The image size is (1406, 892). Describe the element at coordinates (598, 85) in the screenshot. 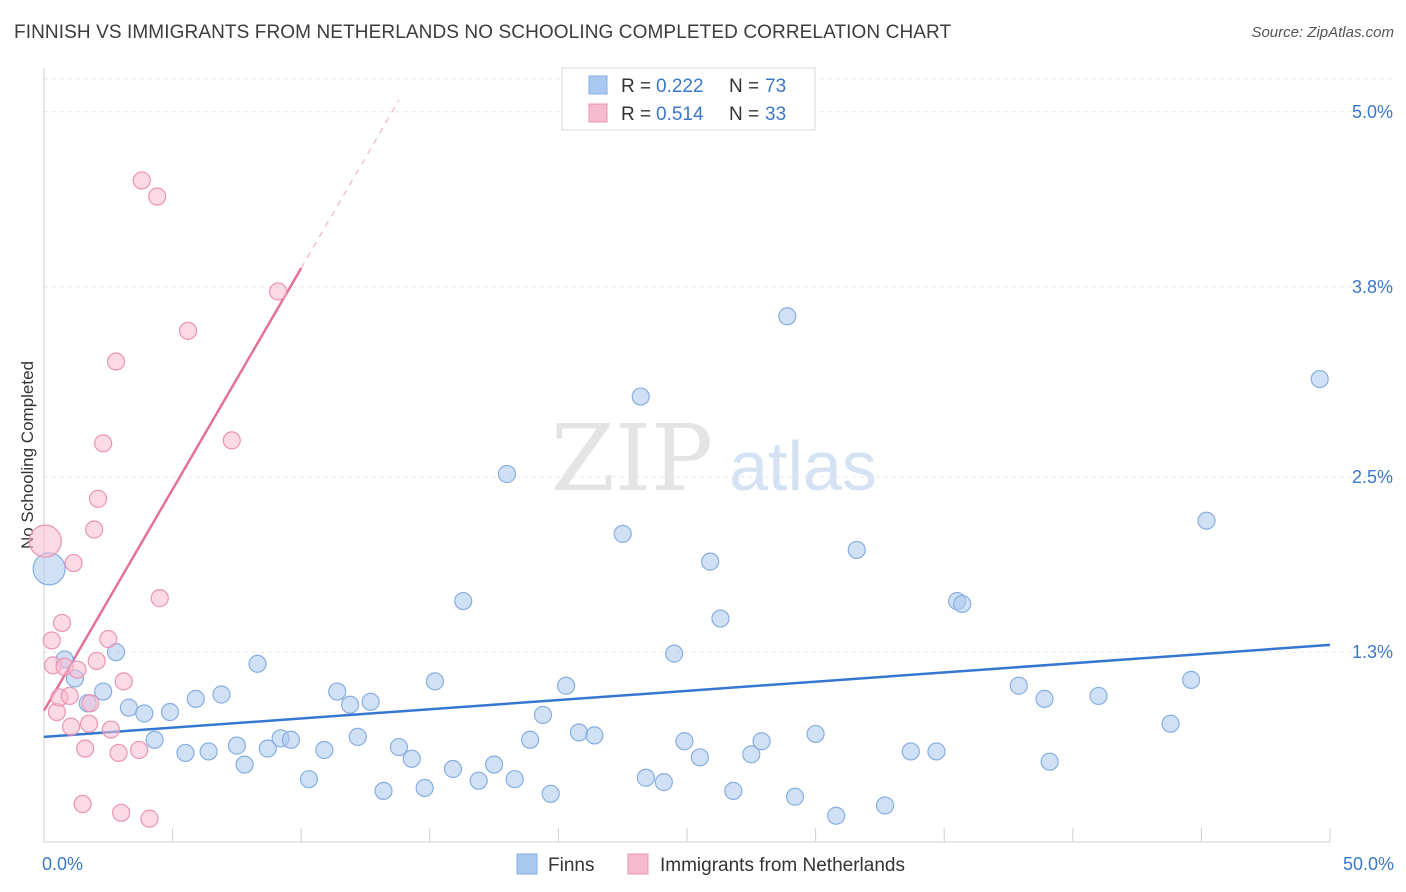

I see `legend-swatch-finns` at that location.